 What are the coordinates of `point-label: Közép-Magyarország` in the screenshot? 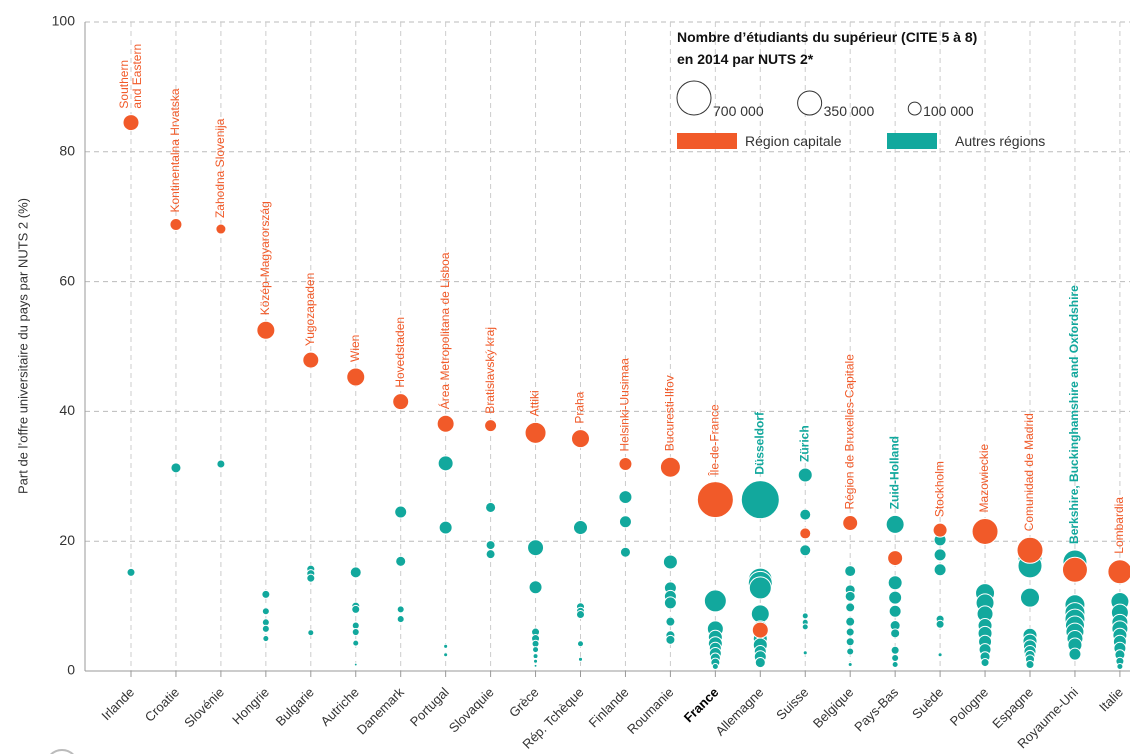 It's located at (265, 258).